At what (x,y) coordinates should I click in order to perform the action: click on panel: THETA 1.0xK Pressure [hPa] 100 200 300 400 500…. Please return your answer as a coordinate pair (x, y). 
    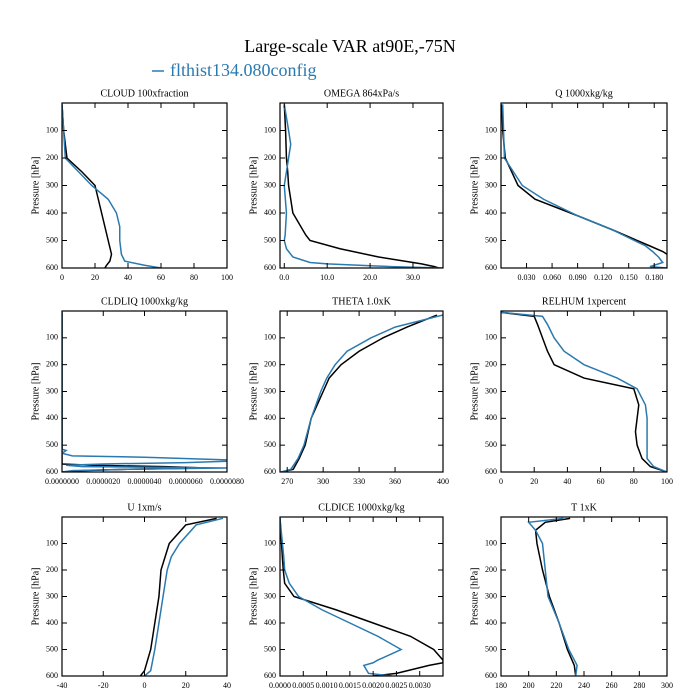
    Looking at the image, I should click on (348, 391).